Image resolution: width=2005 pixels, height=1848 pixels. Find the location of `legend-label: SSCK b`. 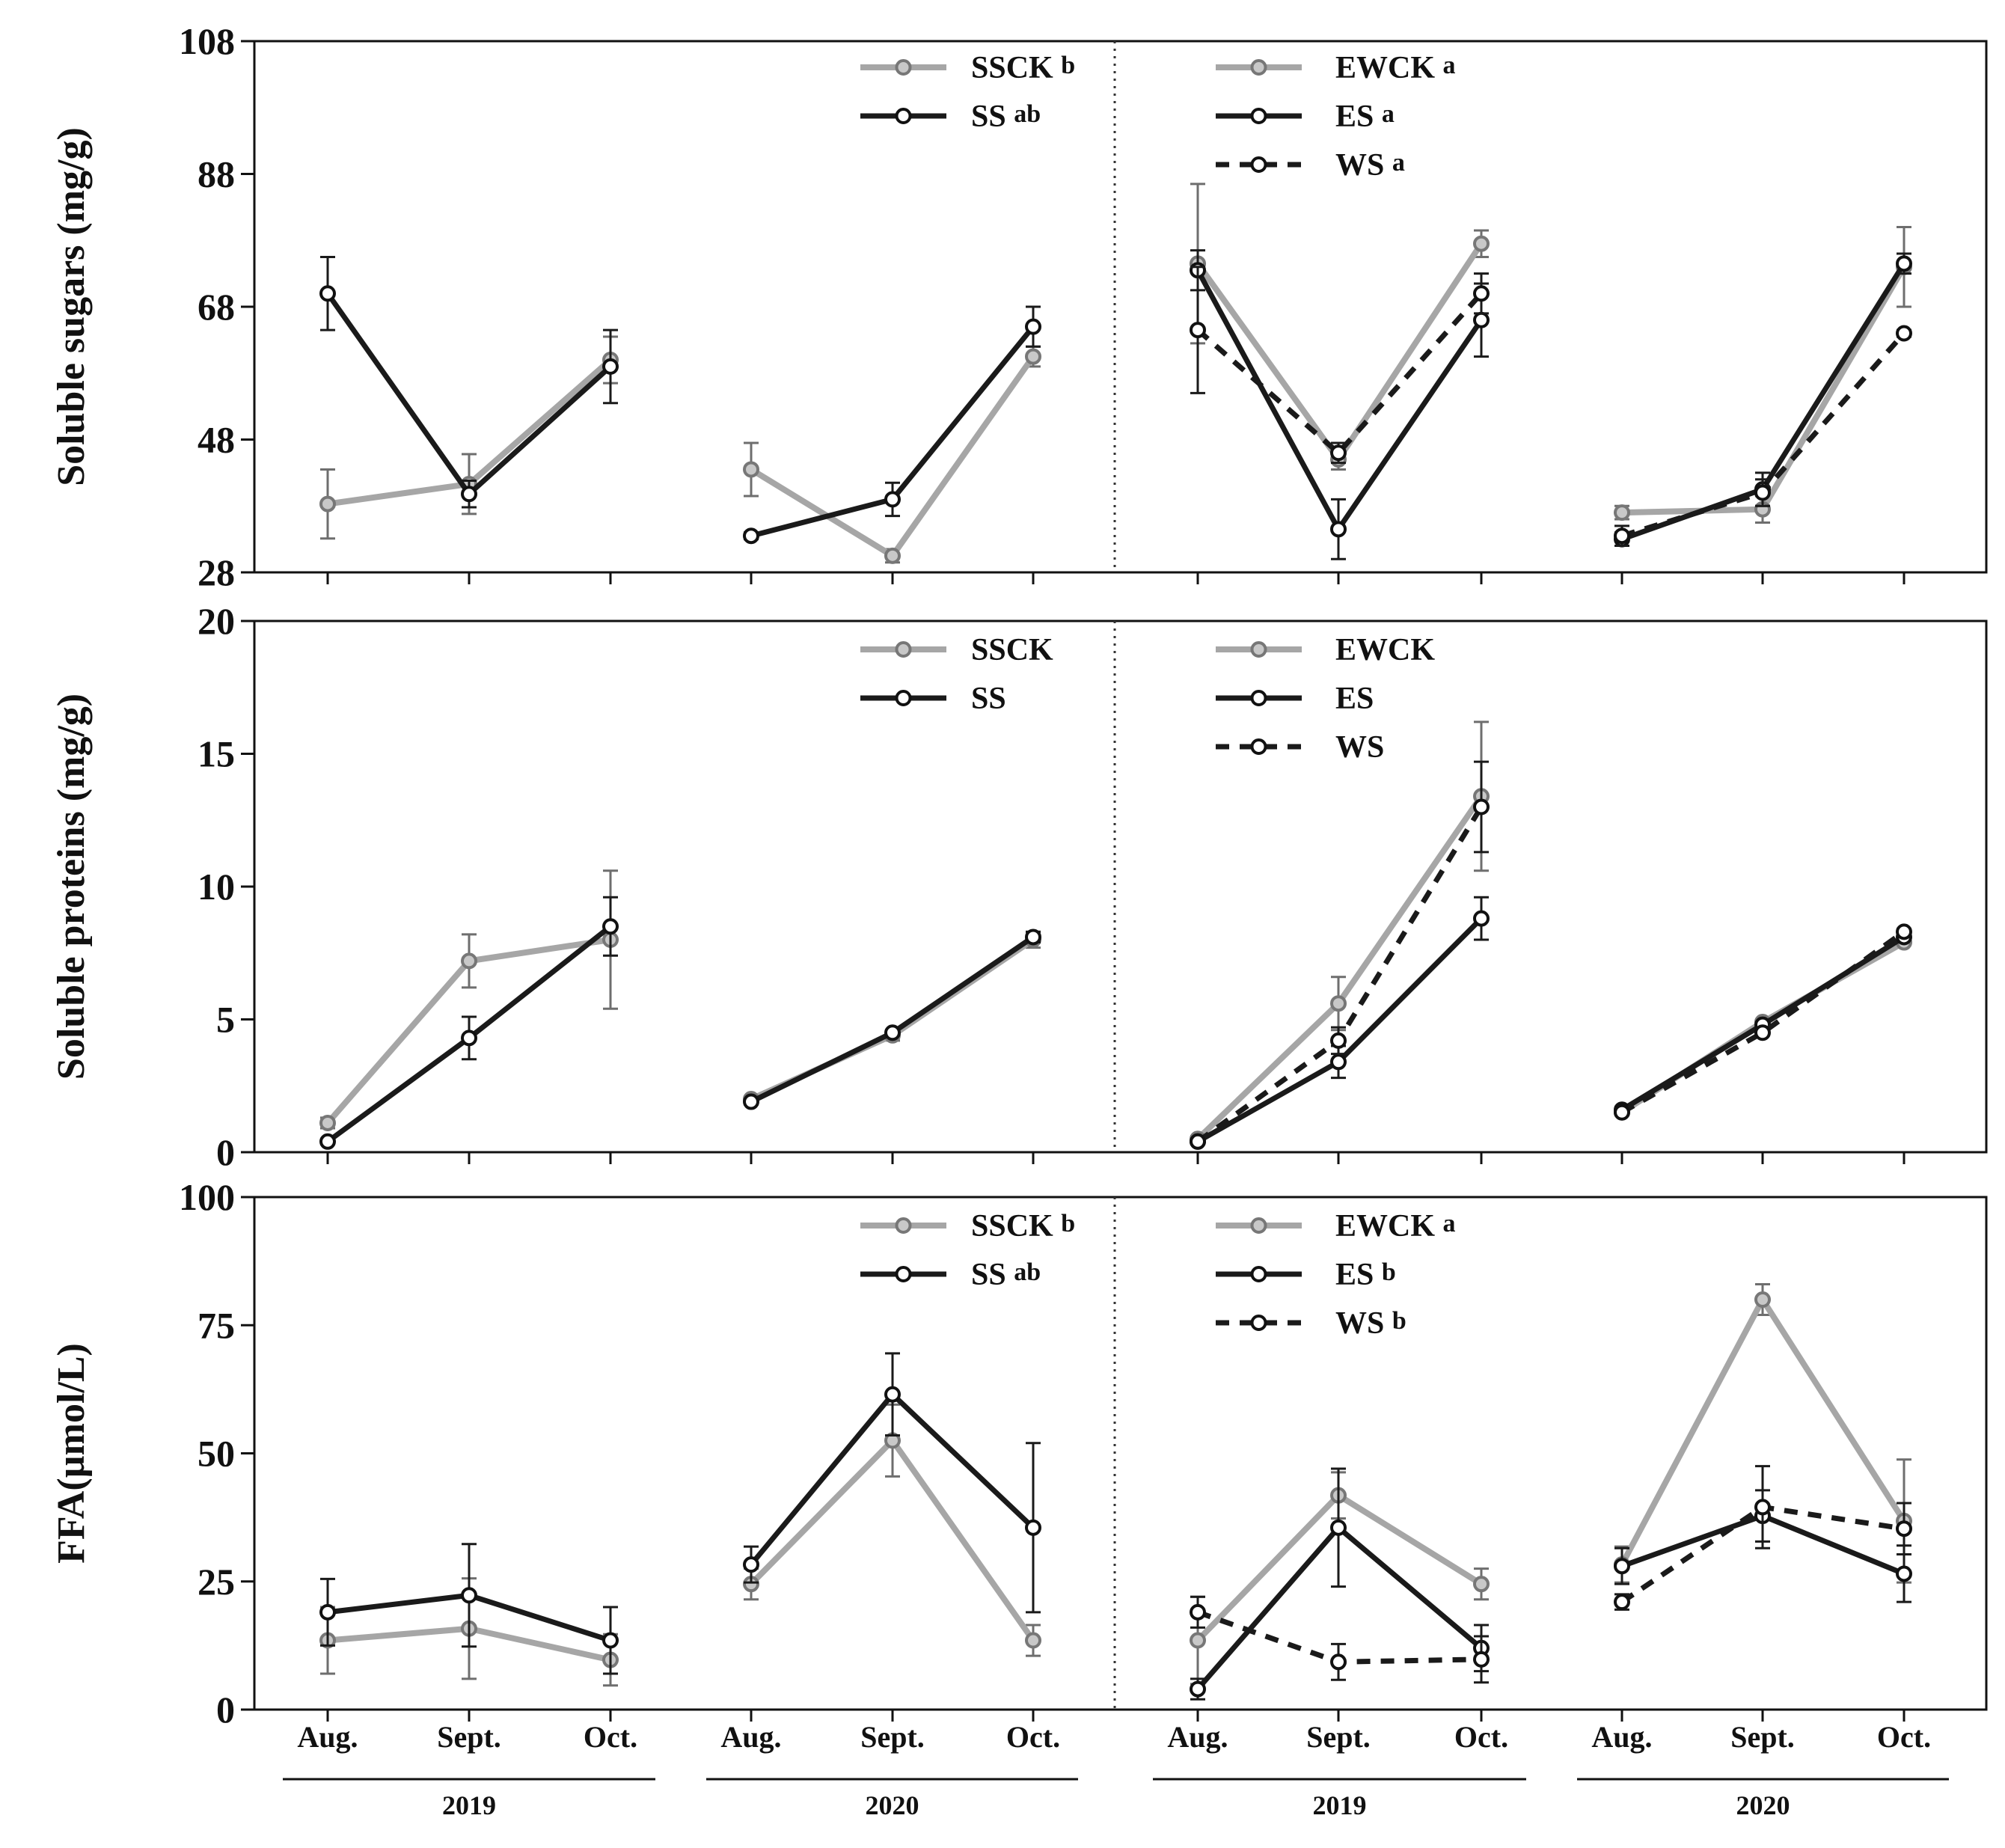

legend-label: SSCK b is located at coordinates (1023, 1226).